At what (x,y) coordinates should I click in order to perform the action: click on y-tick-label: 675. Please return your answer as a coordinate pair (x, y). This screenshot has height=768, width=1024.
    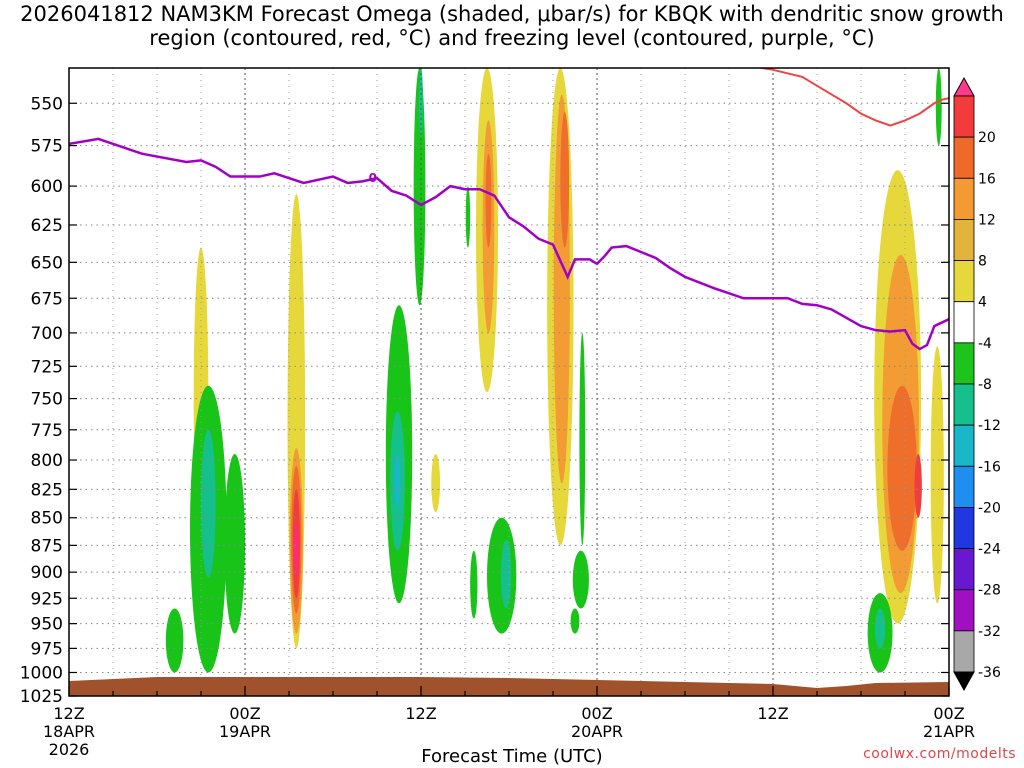
    Looking at the image, I should click on (47, 299).